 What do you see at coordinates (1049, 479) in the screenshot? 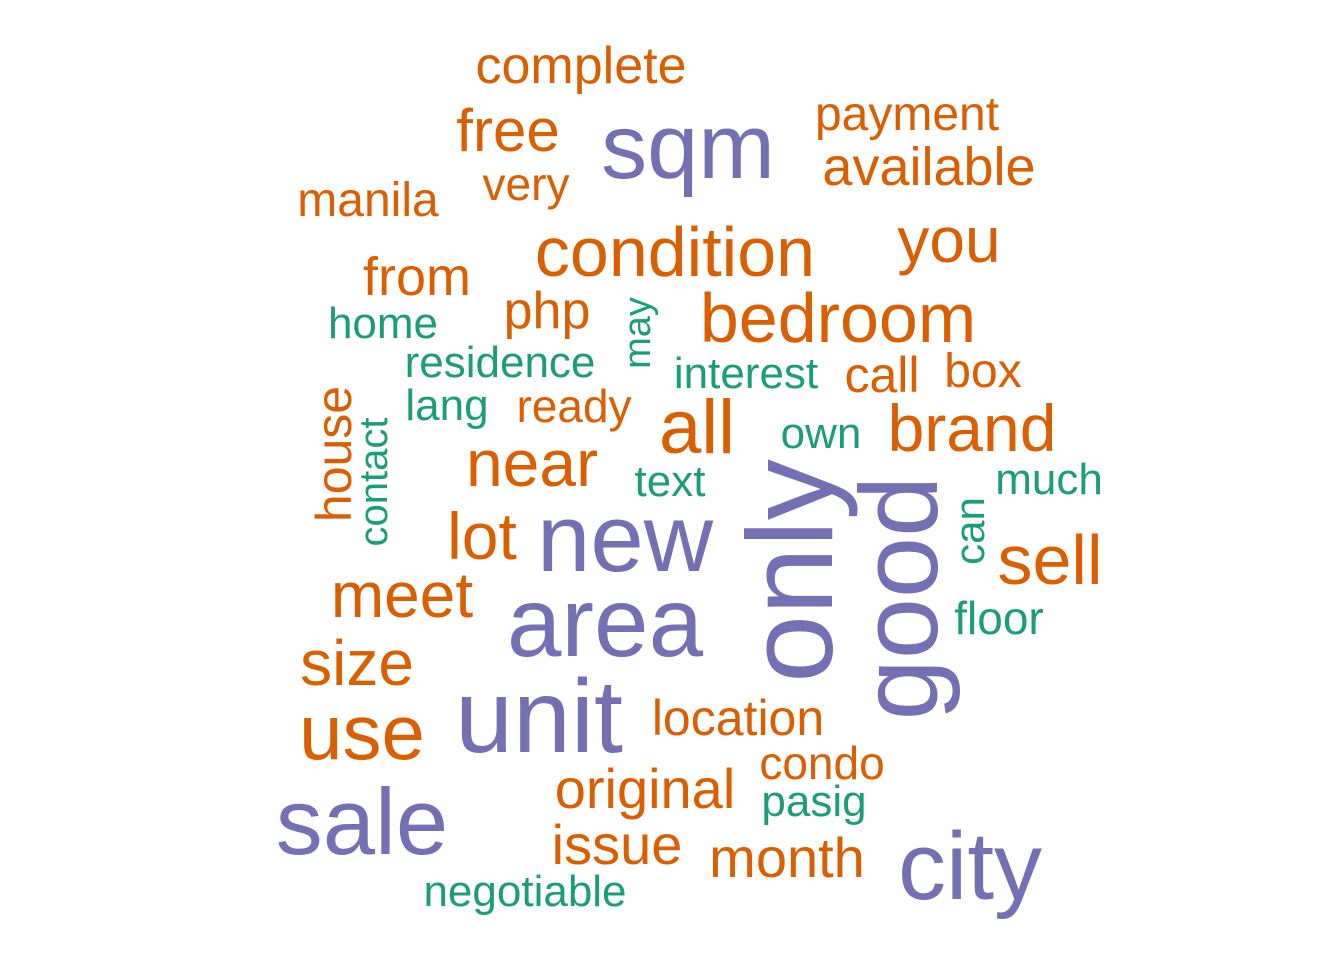
I see `word-much: much` at bounding box center [1049, 479].